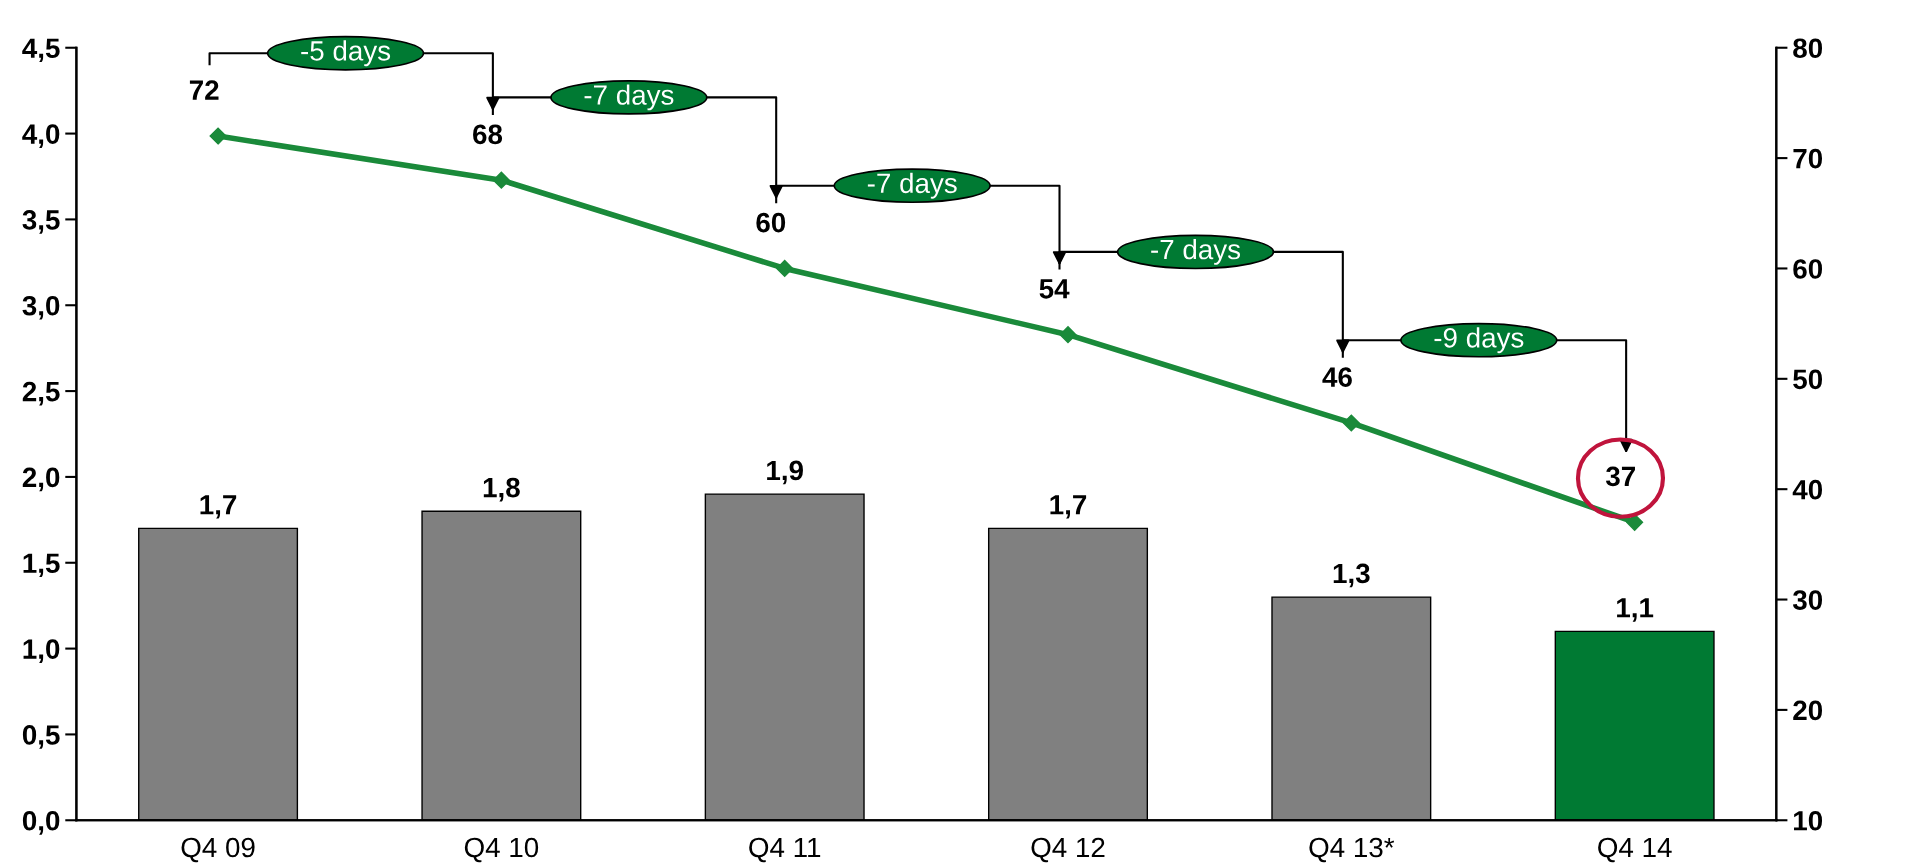 Image resolution: width=1910 pixels, height=868 pixels. What do you see at coordinates (41, 737) in the screenshot?
I see `y-tick-label: 0,5` at bounding box center [41, 737].